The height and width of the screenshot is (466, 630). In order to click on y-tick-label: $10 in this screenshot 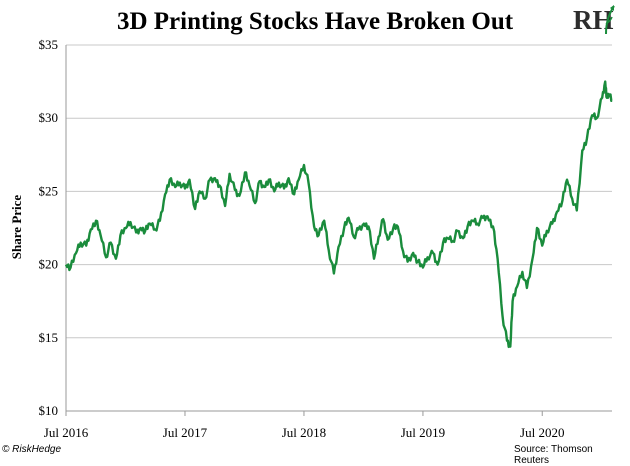, I will do `click(49, 410)`.